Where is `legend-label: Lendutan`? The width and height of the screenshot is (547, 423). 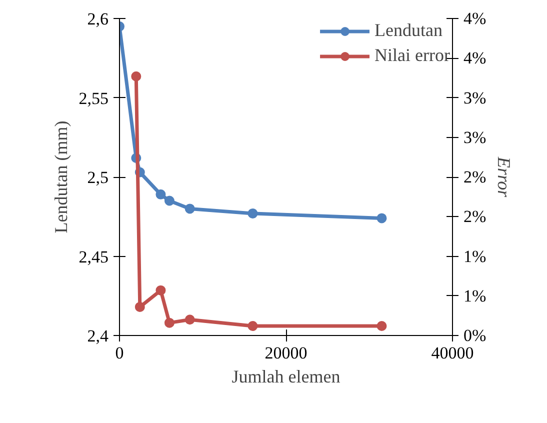
legend-label: Lendutan is located at coordinates (408, 30).